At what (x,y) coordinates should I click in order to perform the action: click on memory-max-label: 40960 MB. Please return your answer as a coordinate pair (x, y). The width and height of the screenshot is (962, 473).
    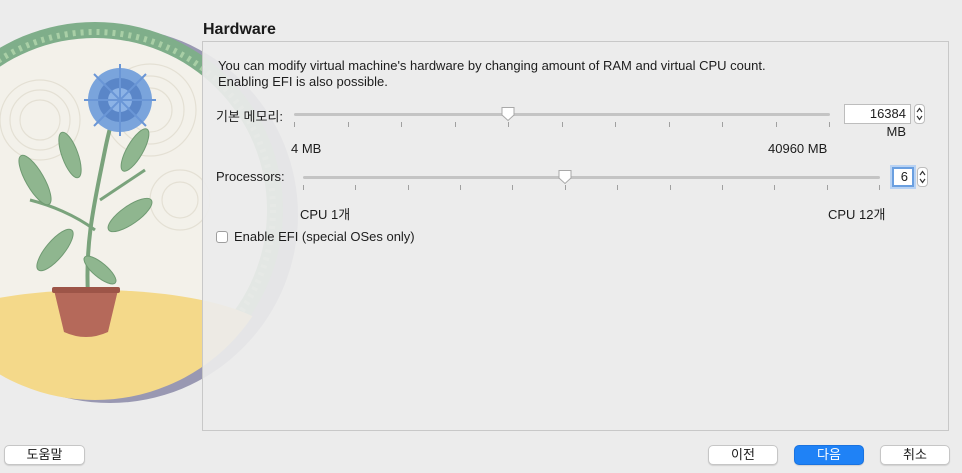
    Looking at the image, I should click on (798, 148).